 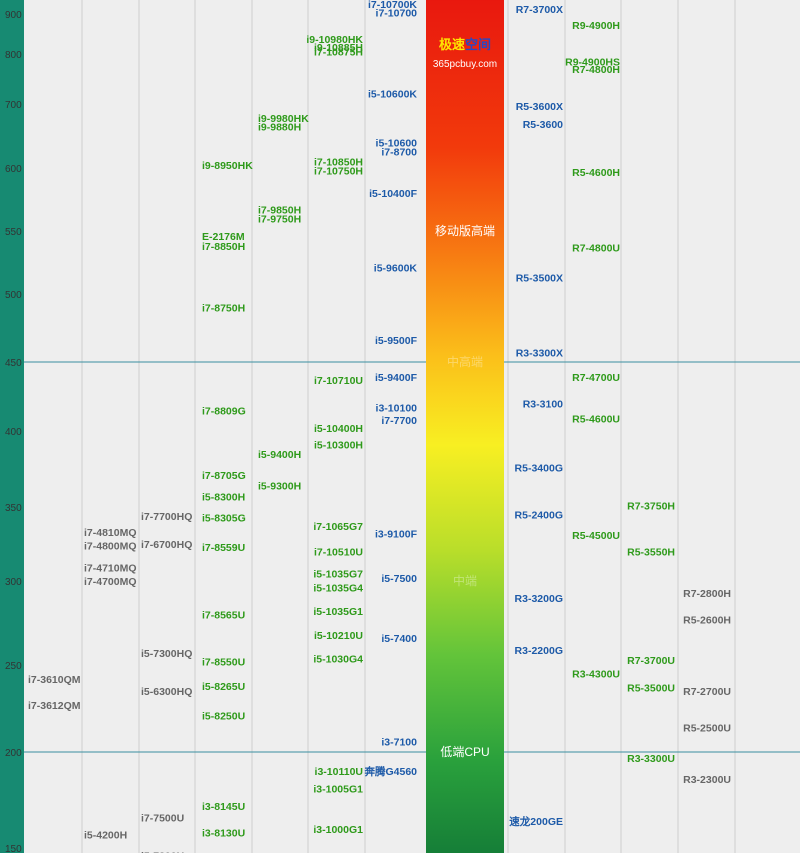 I want to click on cpu-label: i7-4800MQ, so click(x=110, y=546).